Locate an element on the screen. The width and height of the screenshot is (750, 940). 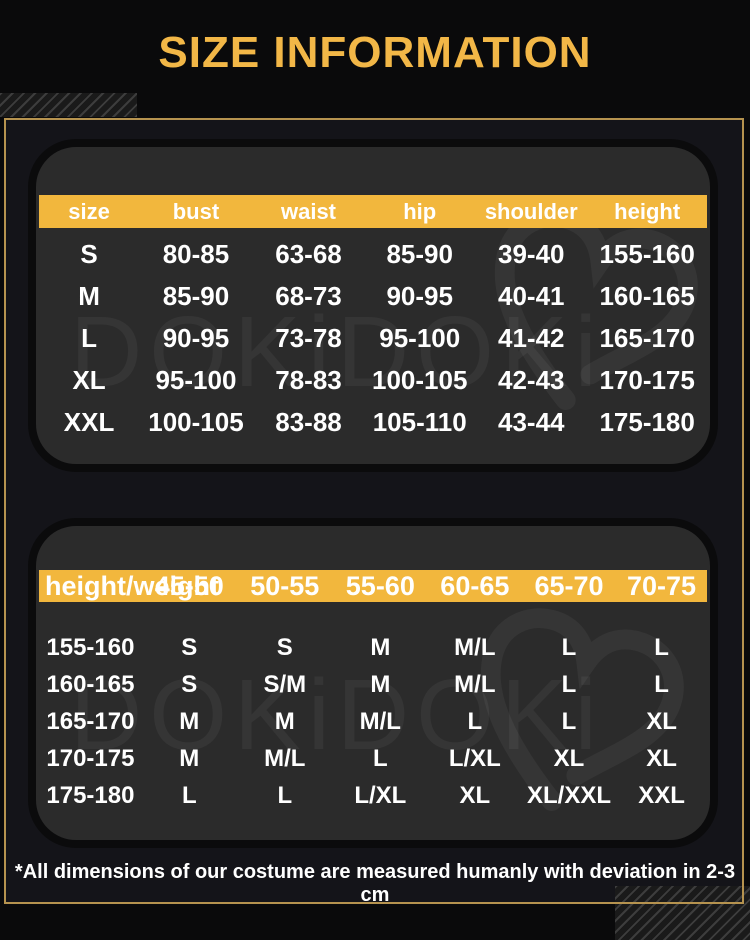
table-row: 155-160 S S M M/L L L is located at coordinates (373, 647).